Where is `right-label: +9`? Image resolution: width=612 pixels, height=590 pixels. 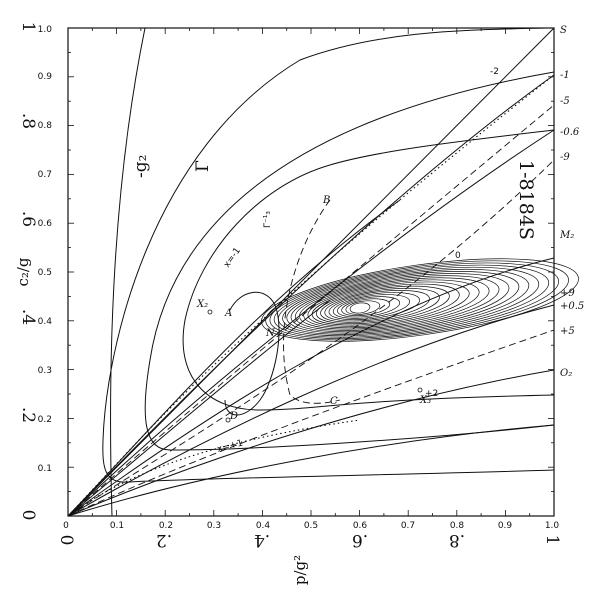
right-label: +9 is located at coordinates (567, 293).